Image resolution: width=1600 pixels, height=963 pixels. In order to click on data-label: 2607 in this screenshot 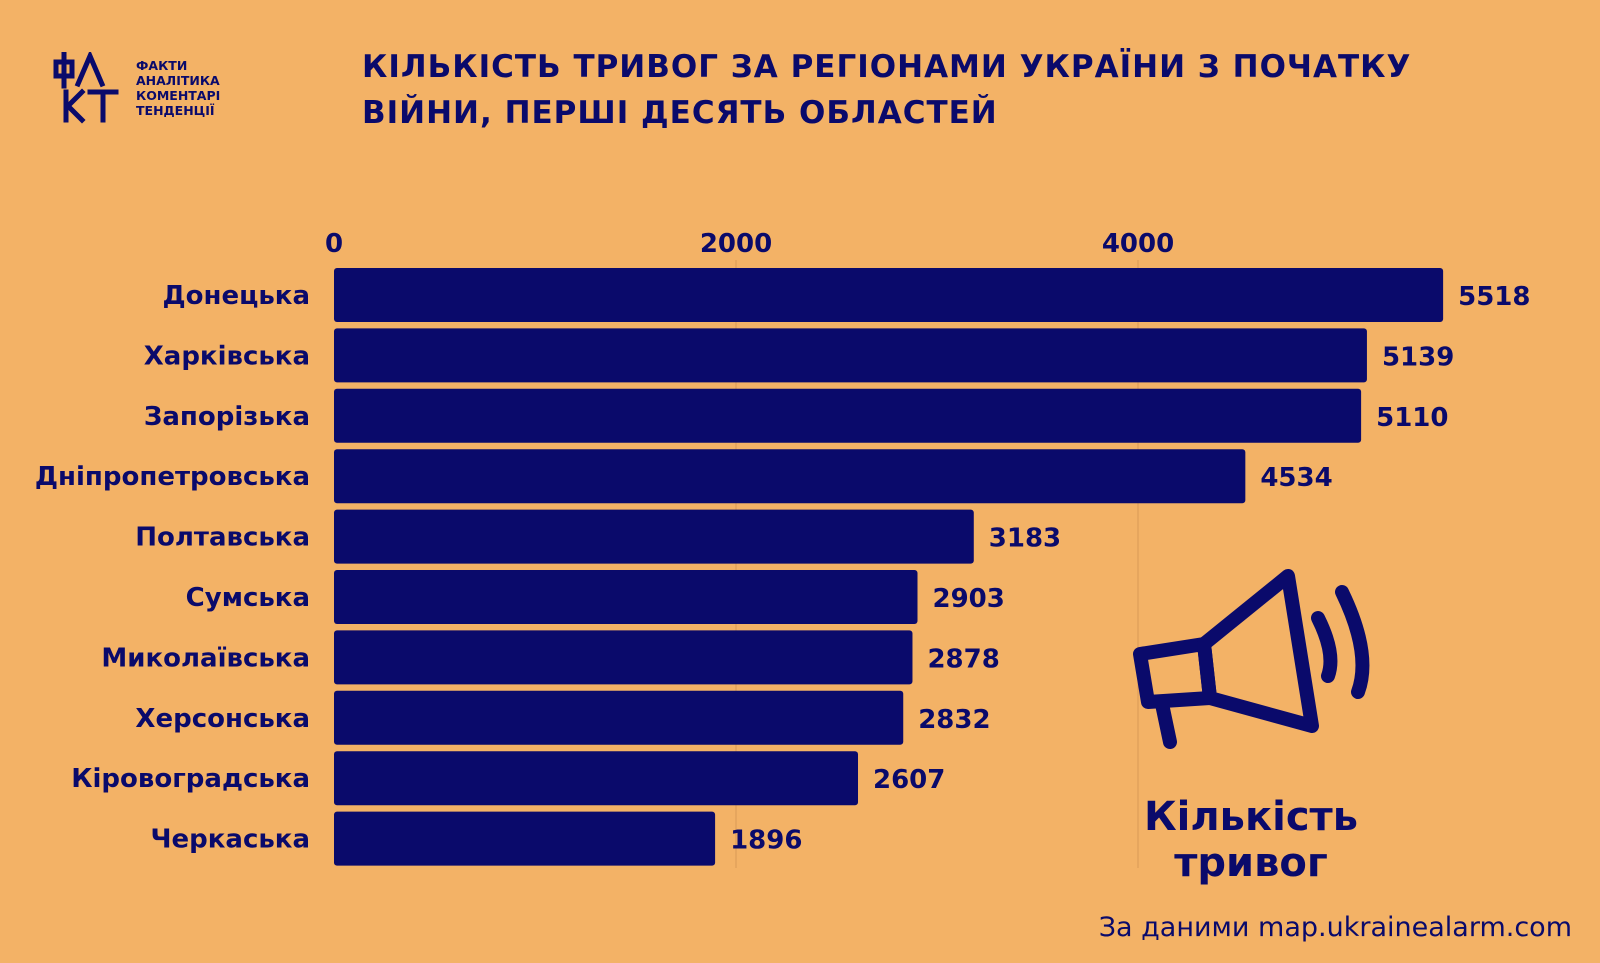, I will do `click(909, 780)`.